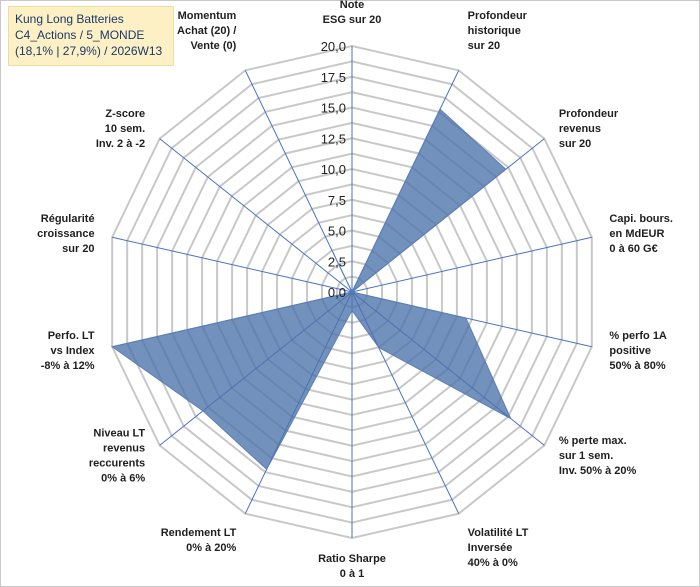  What do you see at coordinates (637, 366) in the screenshot?
I see `axis-label-4-2: 50% à 80%` at bounding box center [637, 366].